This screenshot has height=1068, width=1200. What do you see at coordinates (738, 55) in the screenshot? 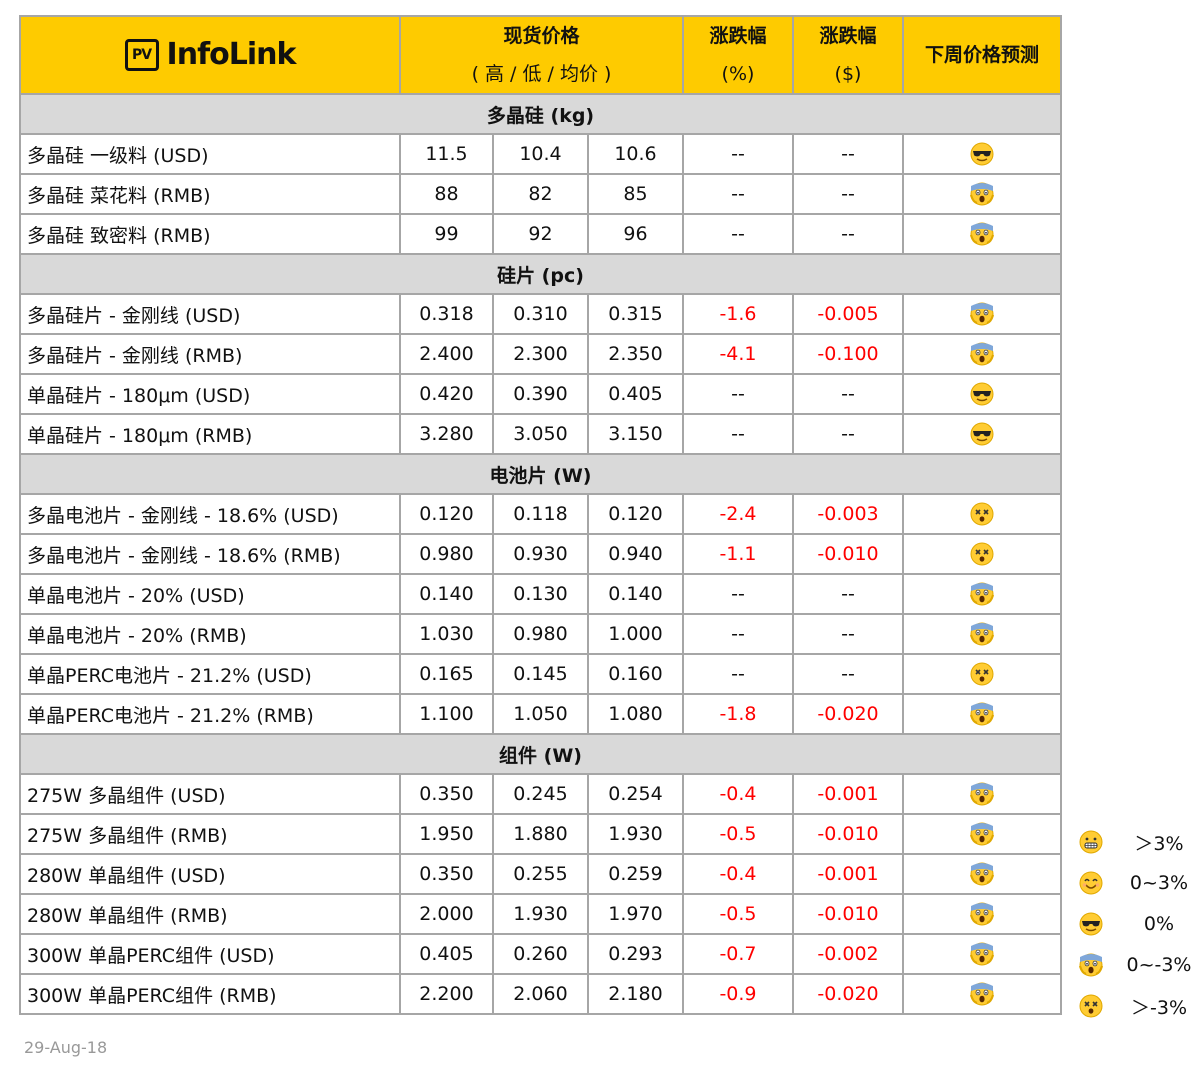
I see `col-header-pct: 涨跌幅 (%)` at bounding box center [738, 55].